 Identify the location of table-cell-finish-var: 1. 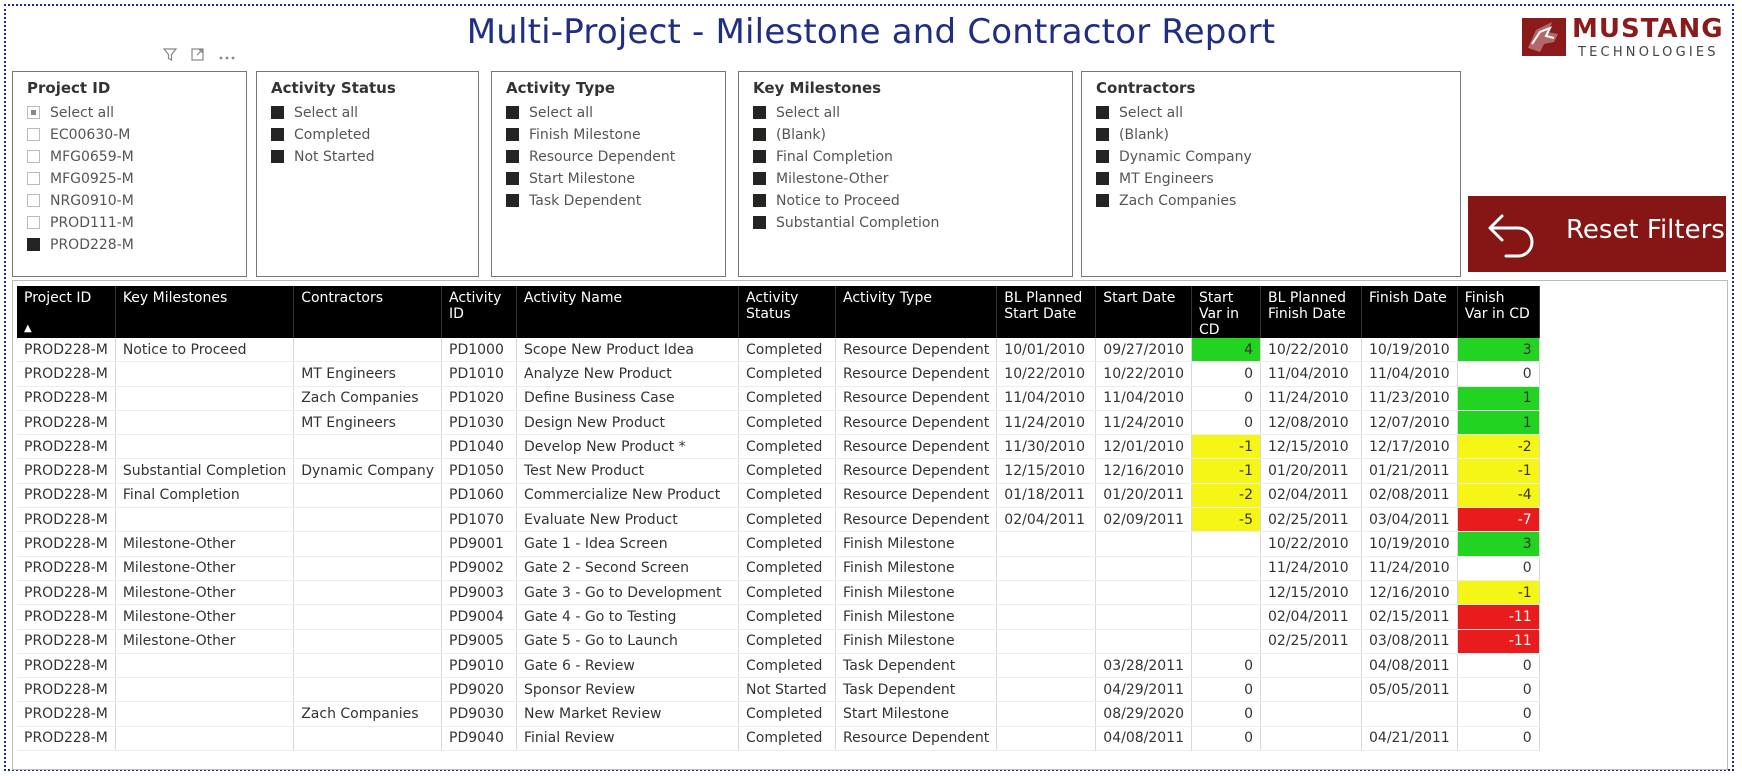
(1498, 423).